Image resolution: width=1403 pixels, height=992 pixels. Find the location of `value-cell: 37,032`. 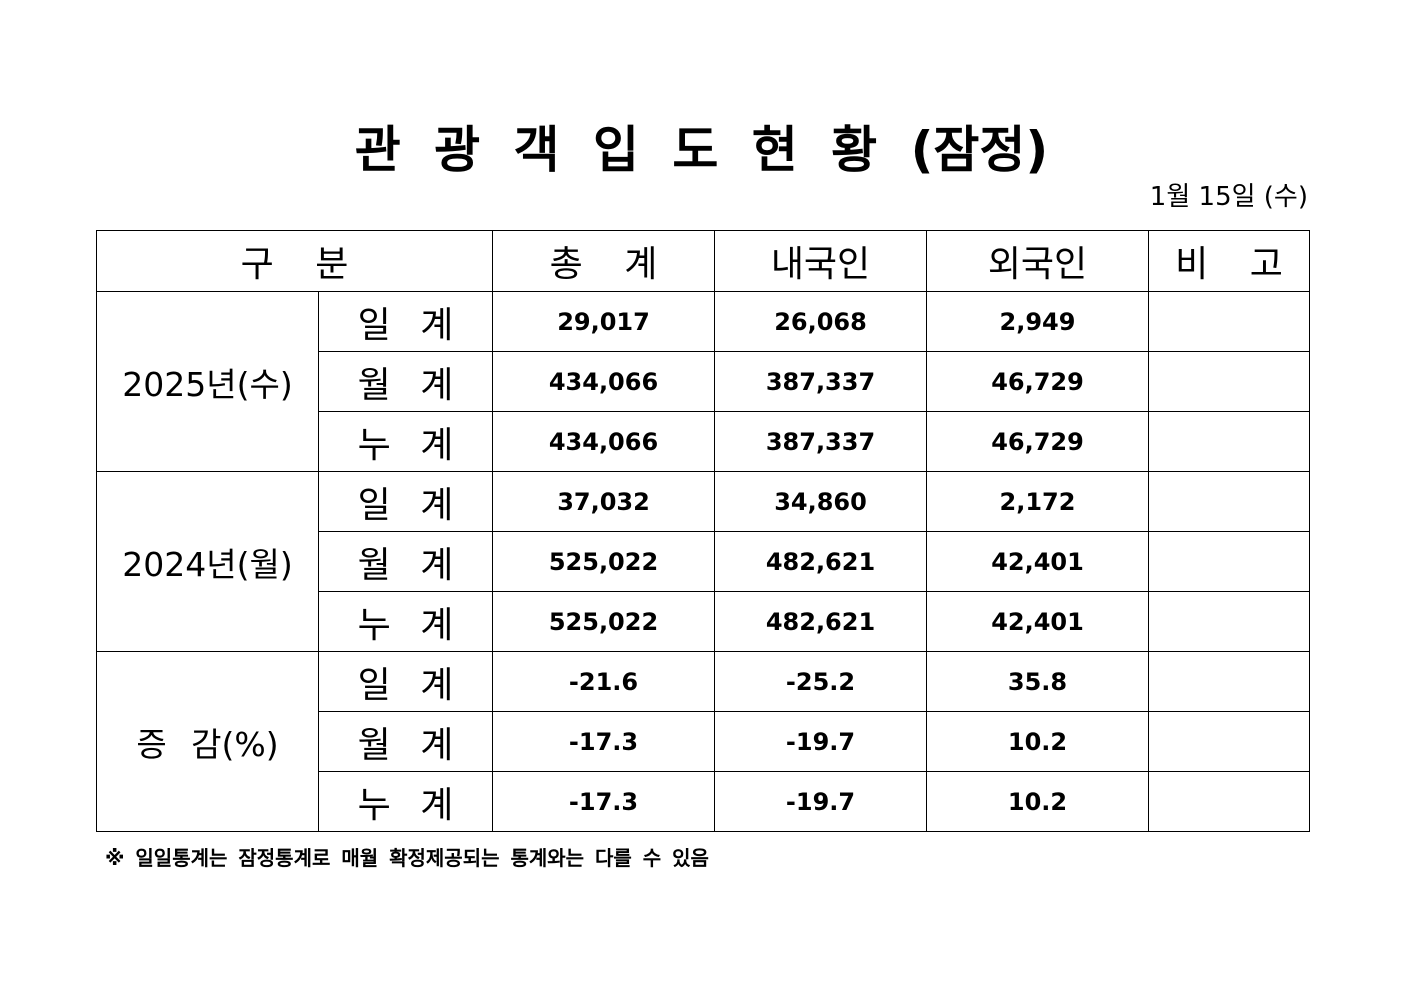

value-cell: 37,032 is located at coordinates (603, 501).